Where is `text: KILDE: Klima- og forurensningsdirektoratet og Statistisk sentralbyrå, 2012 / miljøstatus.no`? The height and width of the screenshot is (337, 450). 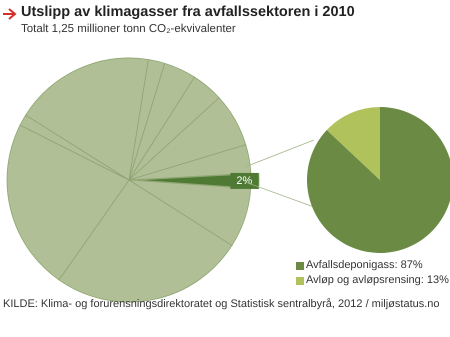
text: KILDE: Klima- og forurensningsdirektoratet og Statistisk sentralbyrå, 2012 / miljøstatus.no is located at coordinates (221, 304).